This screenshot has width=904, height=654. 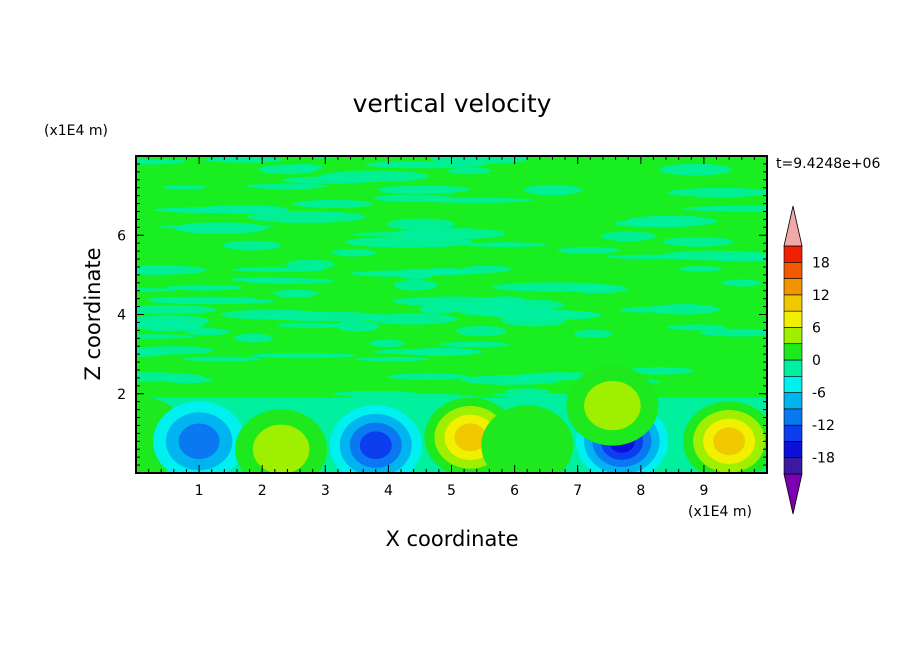 What do you see at coordinates (452, 103) in the screenshot?
I see `chart-title: vertical velocity` at bounding box center [452, 103].